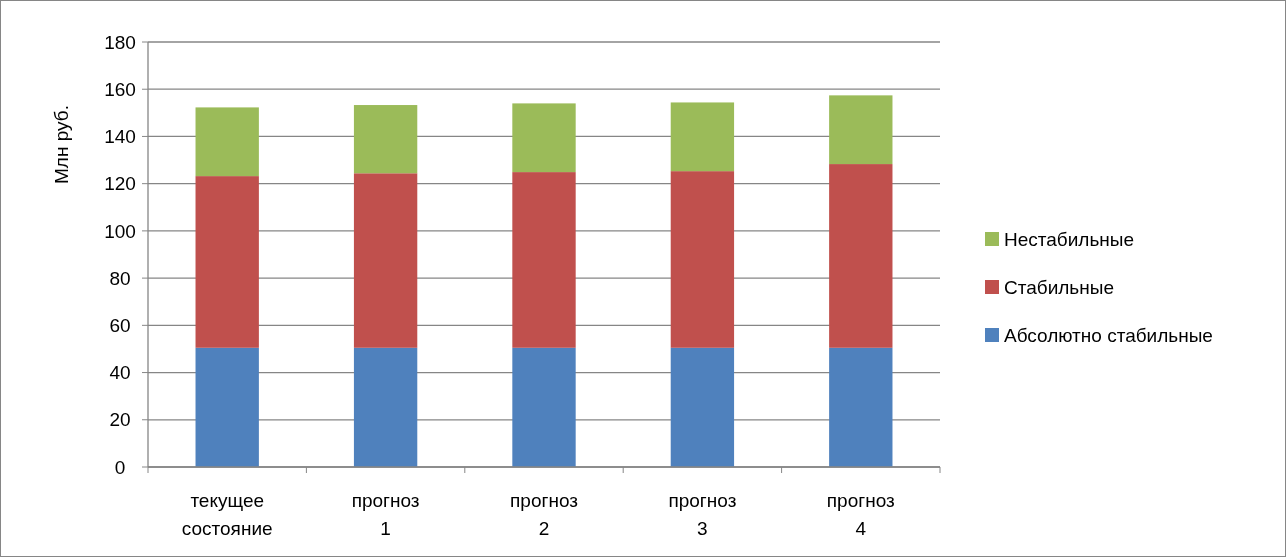 This screenshot has width=1286, height=557. What do you see at coordinates (544, 514) in the screenshot?
I see `x-tick-label: прогноз 2` at bounding box center [544, 514].